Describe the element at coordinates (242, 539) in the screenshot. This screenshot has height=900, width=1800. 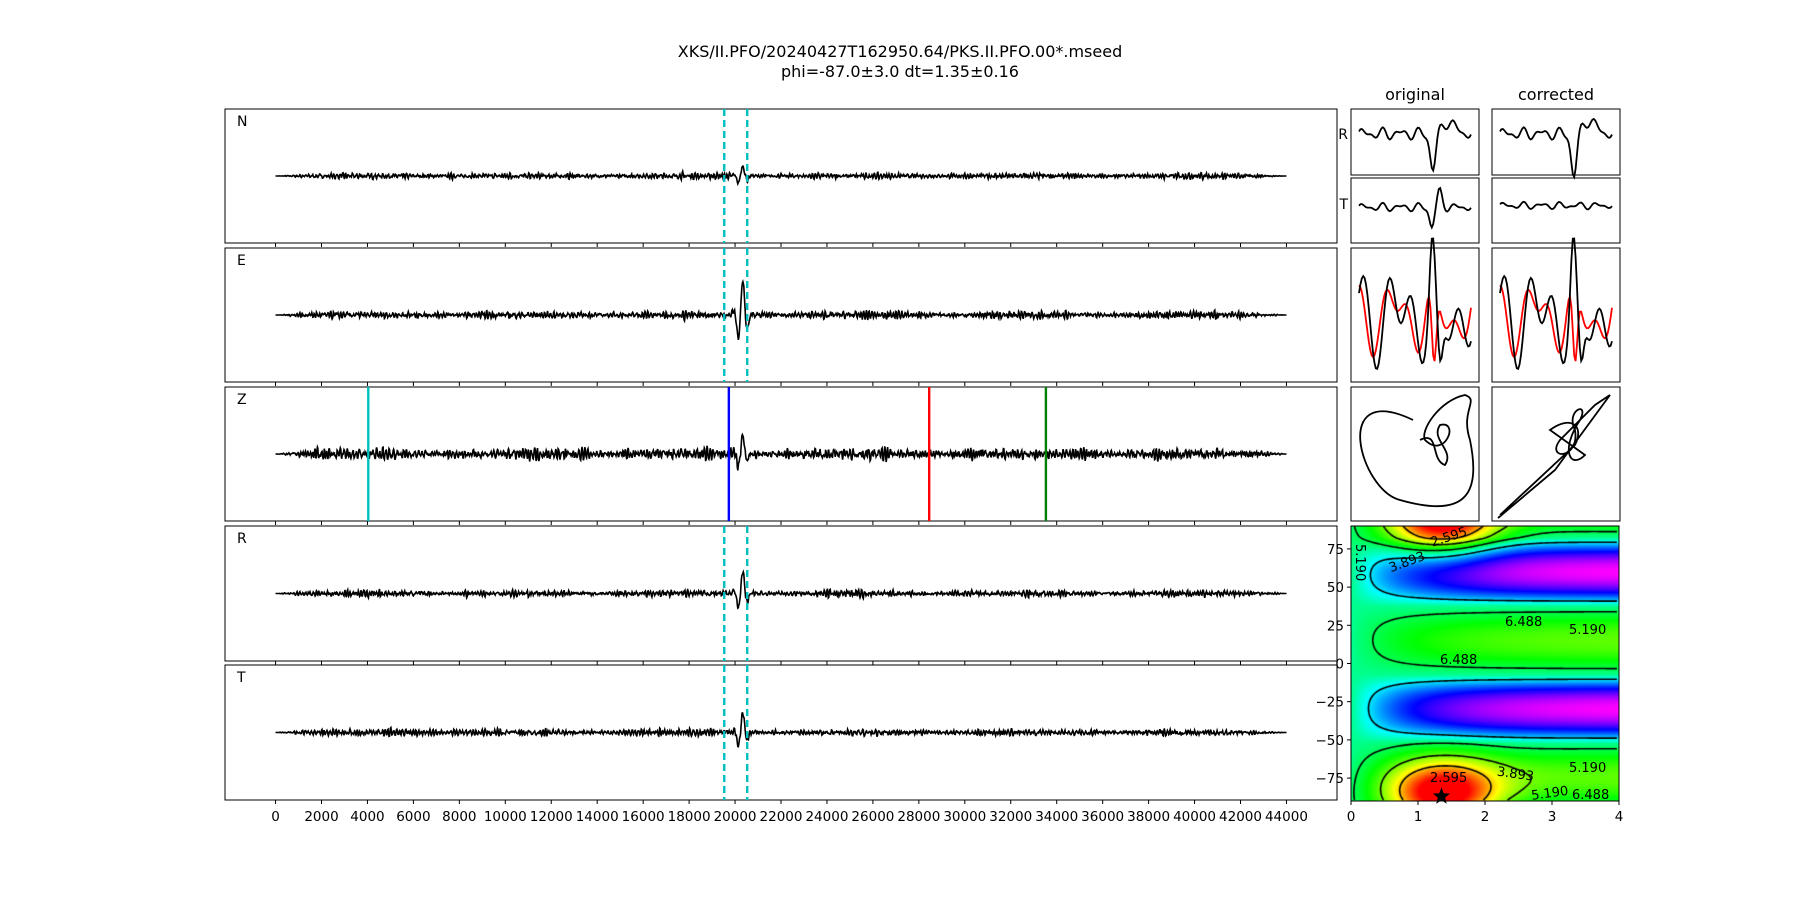
I see `channel-label: R` at that location.